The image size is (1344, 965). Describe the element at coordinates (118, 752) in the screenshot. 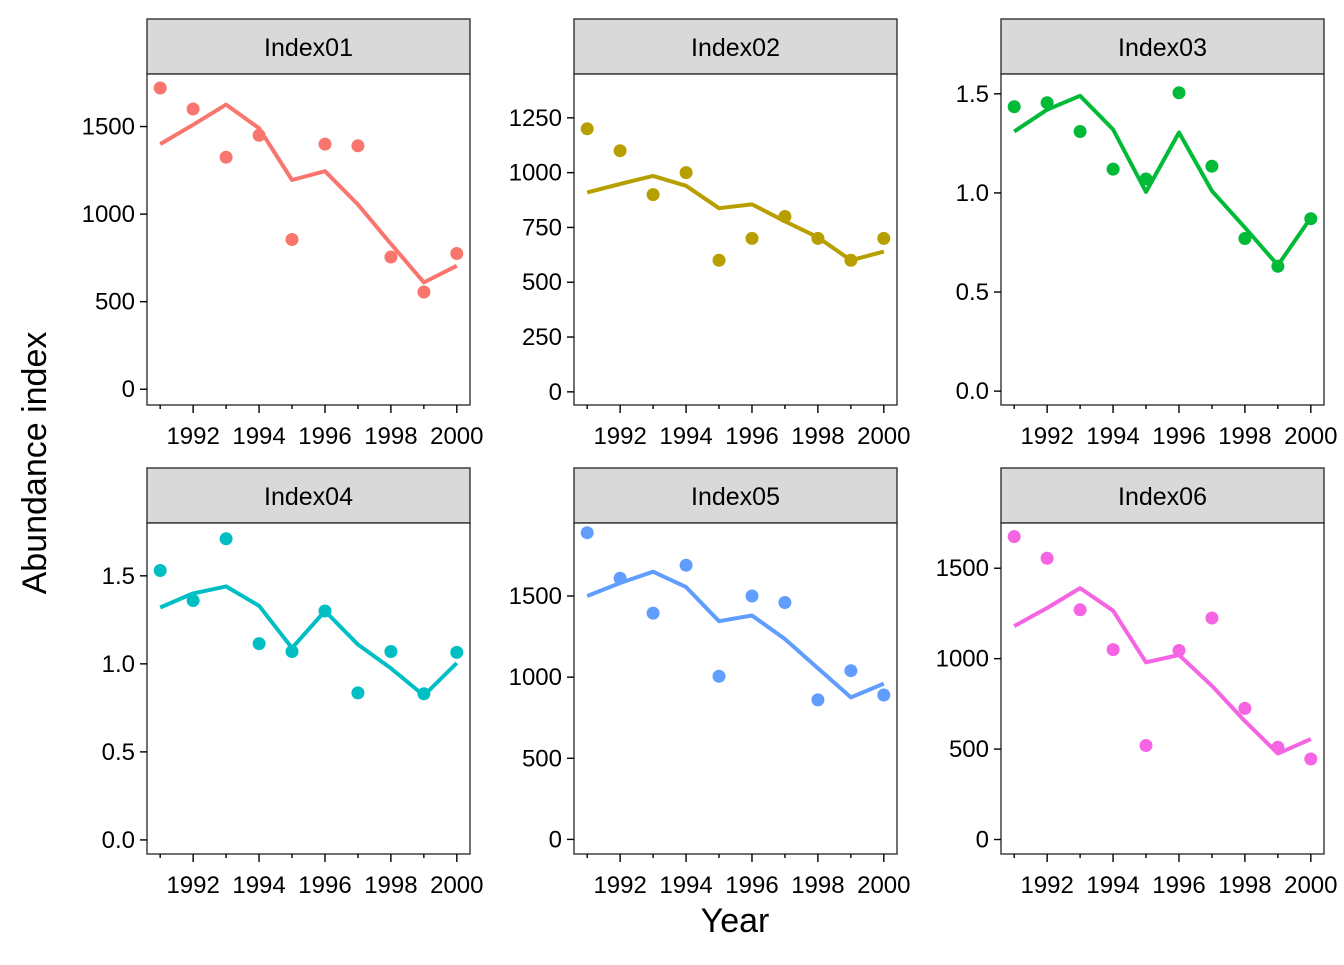

I see `y-tick-label: 0.5` at that location.